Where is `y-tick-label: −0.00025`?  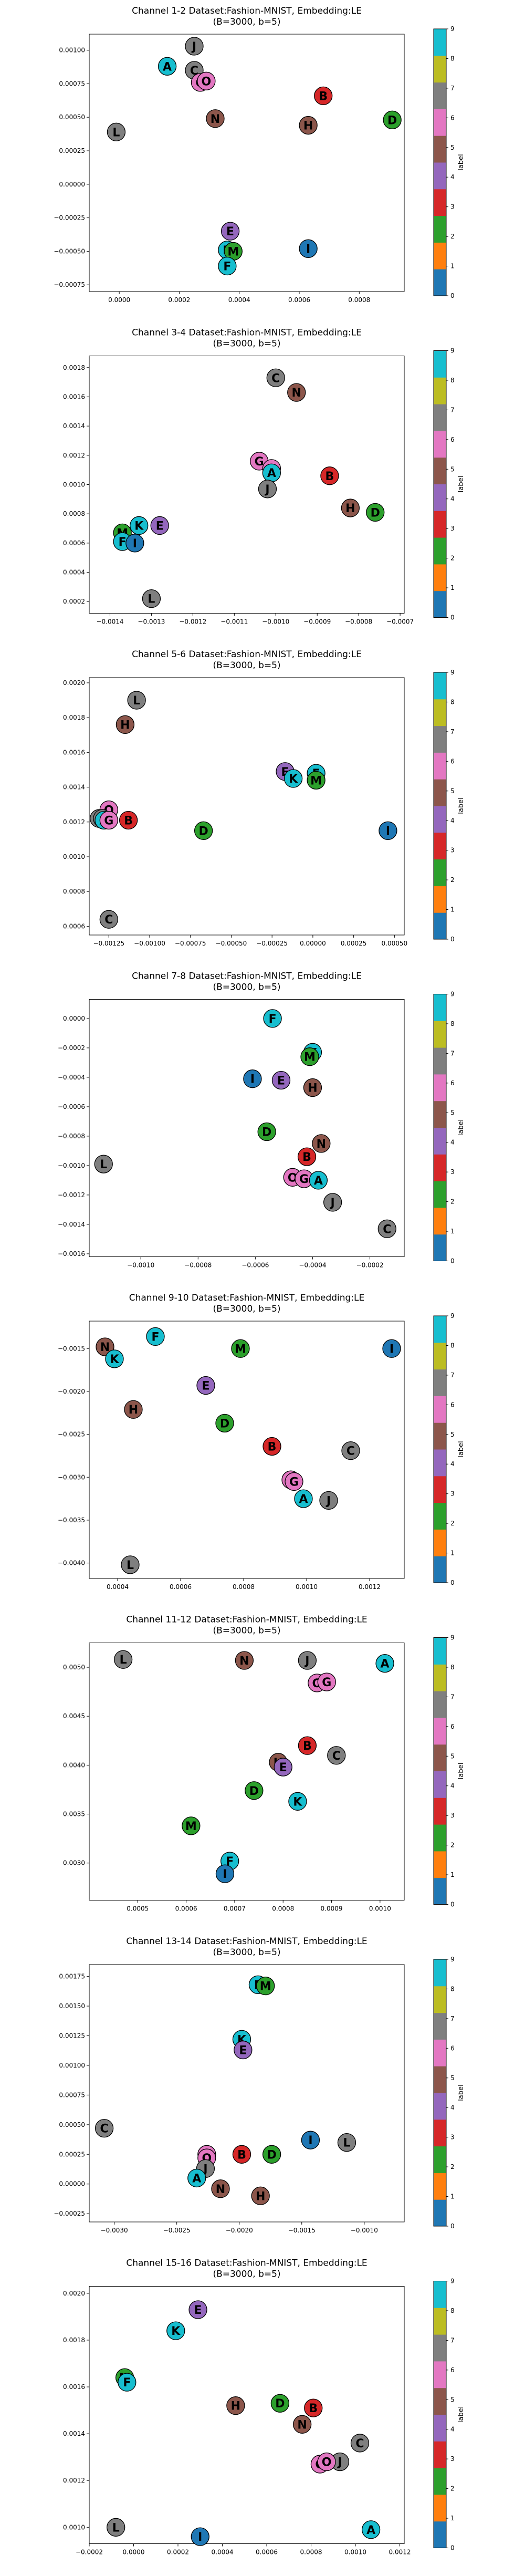
y-tick-label: −0.00025 is located at coordinates (69, 2213).